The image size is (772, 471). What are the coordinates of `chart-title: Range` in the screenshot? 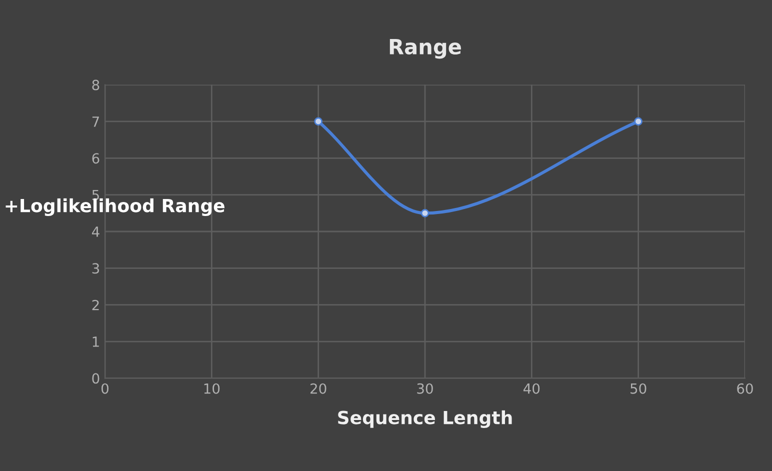 It's located at (425, 49).